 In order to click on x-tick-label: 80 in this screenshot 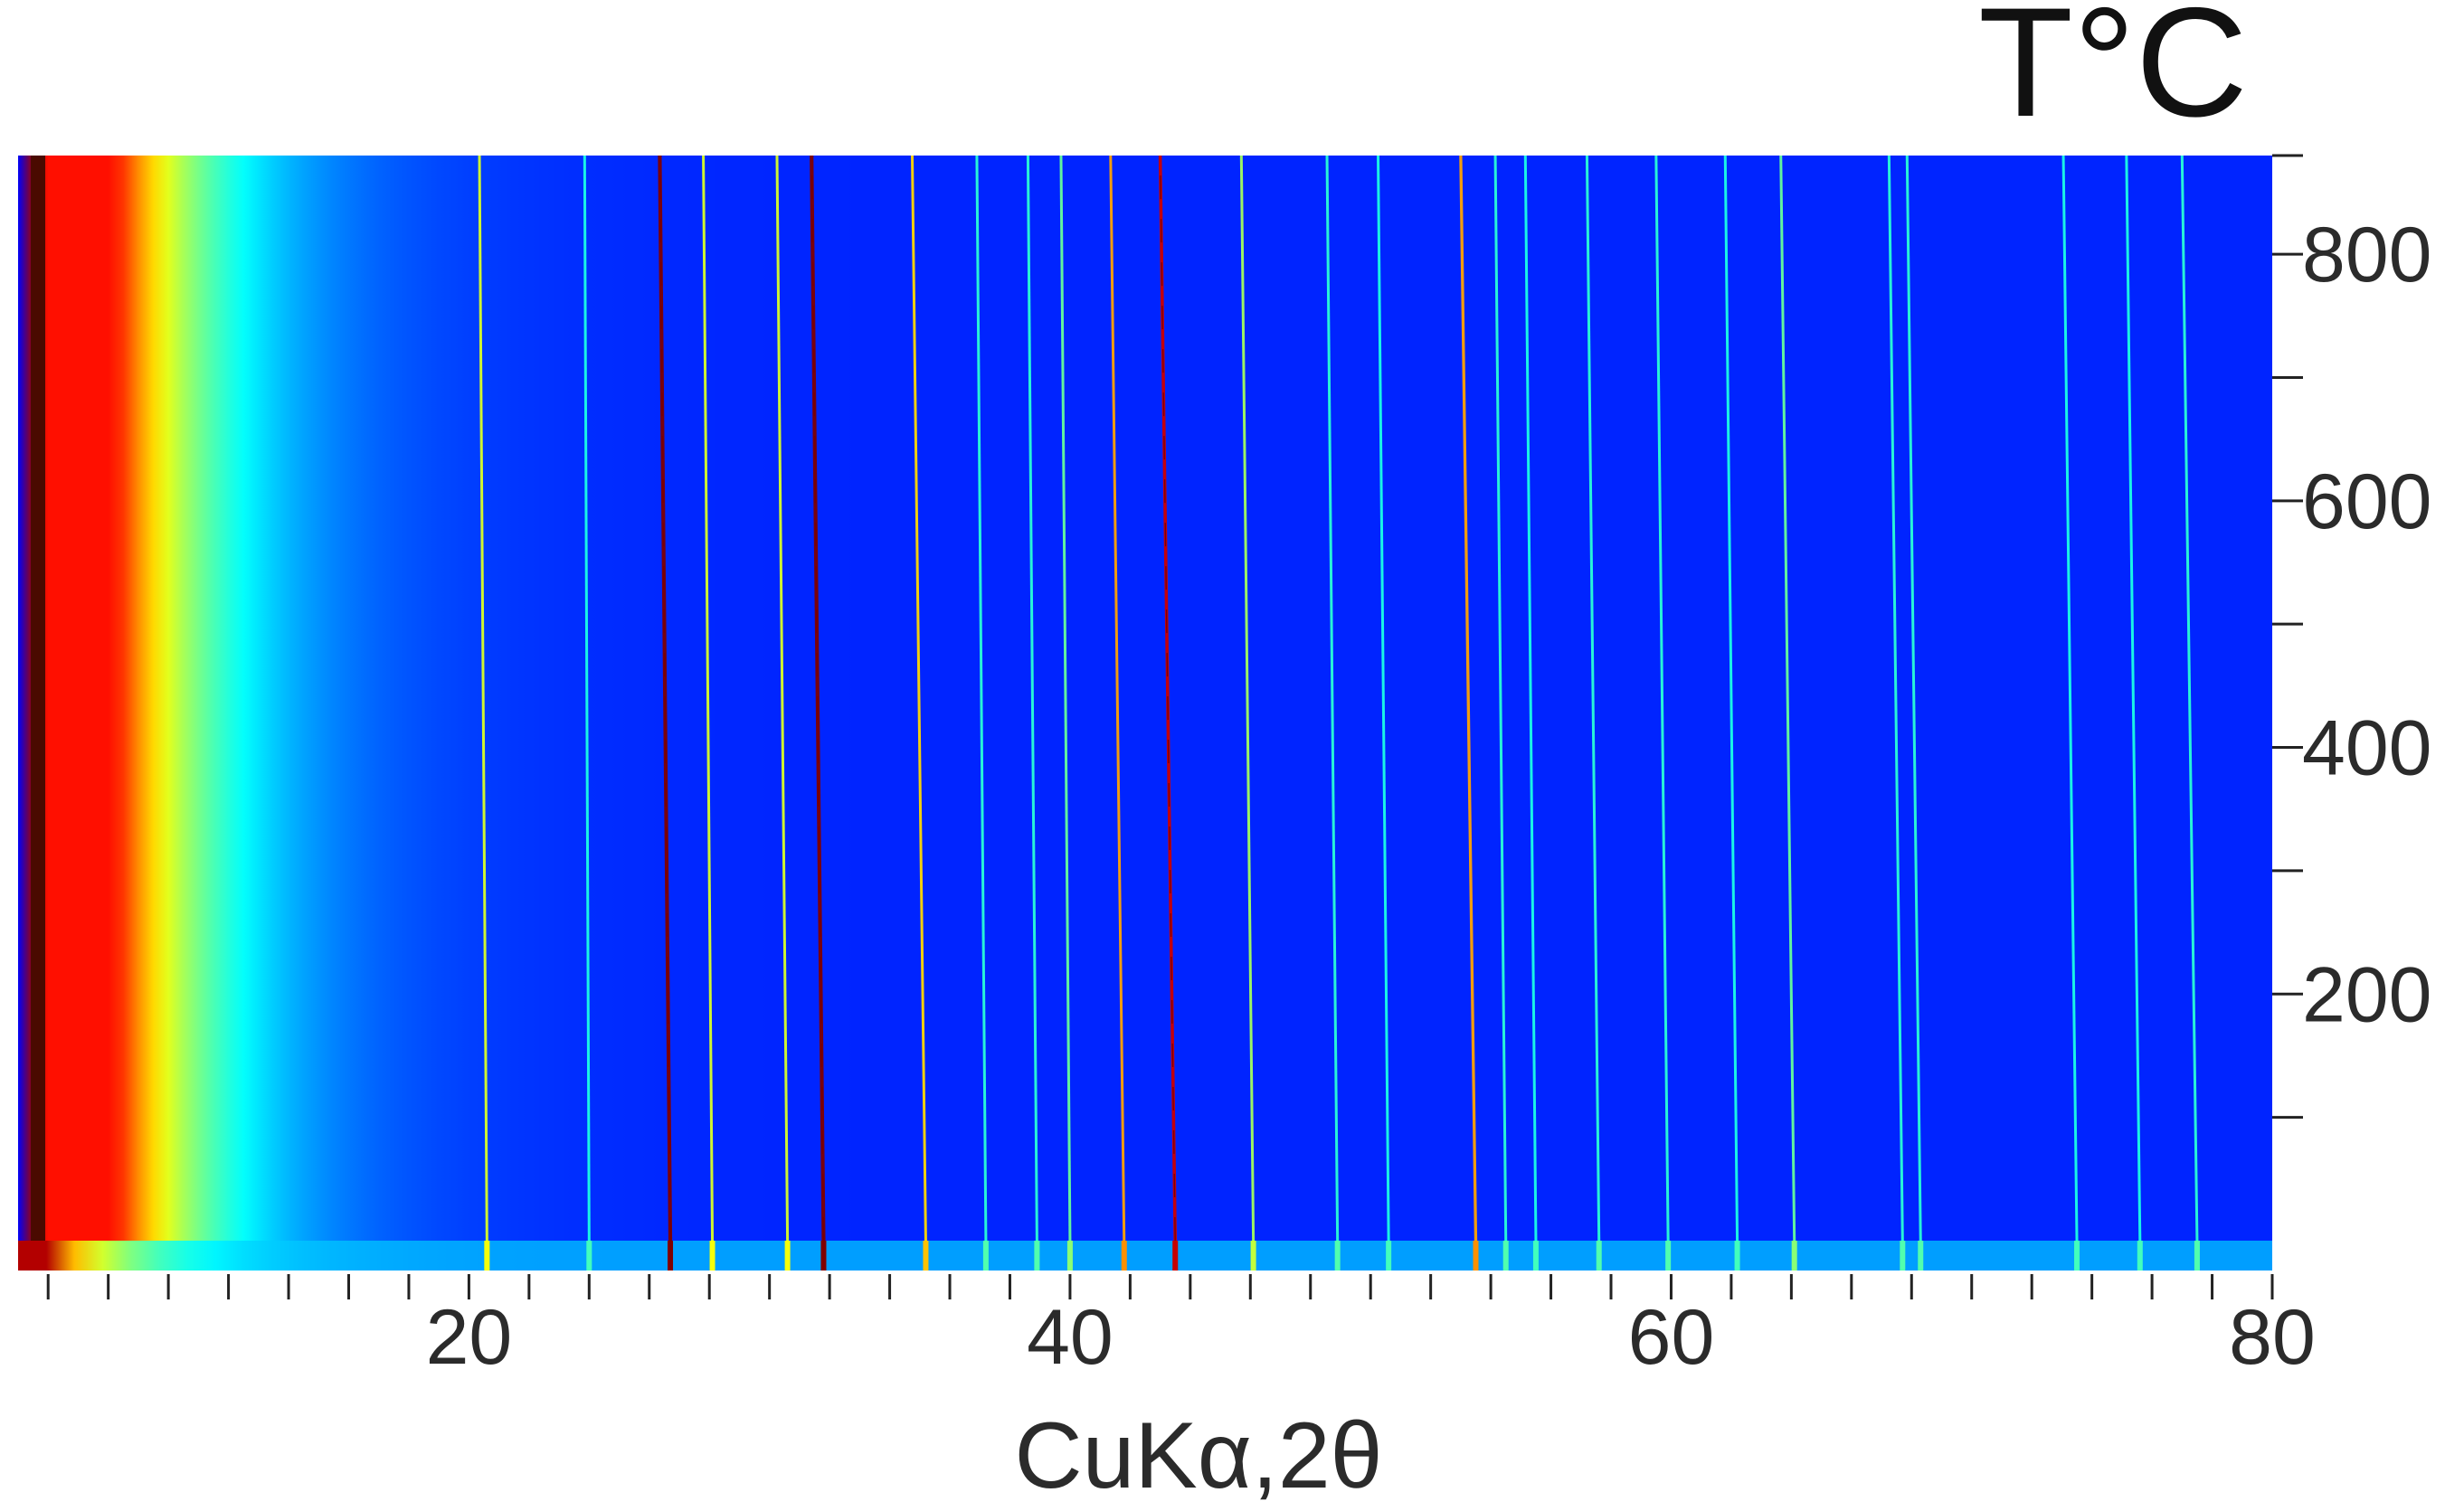, I will do `click(2272, 1337)`.